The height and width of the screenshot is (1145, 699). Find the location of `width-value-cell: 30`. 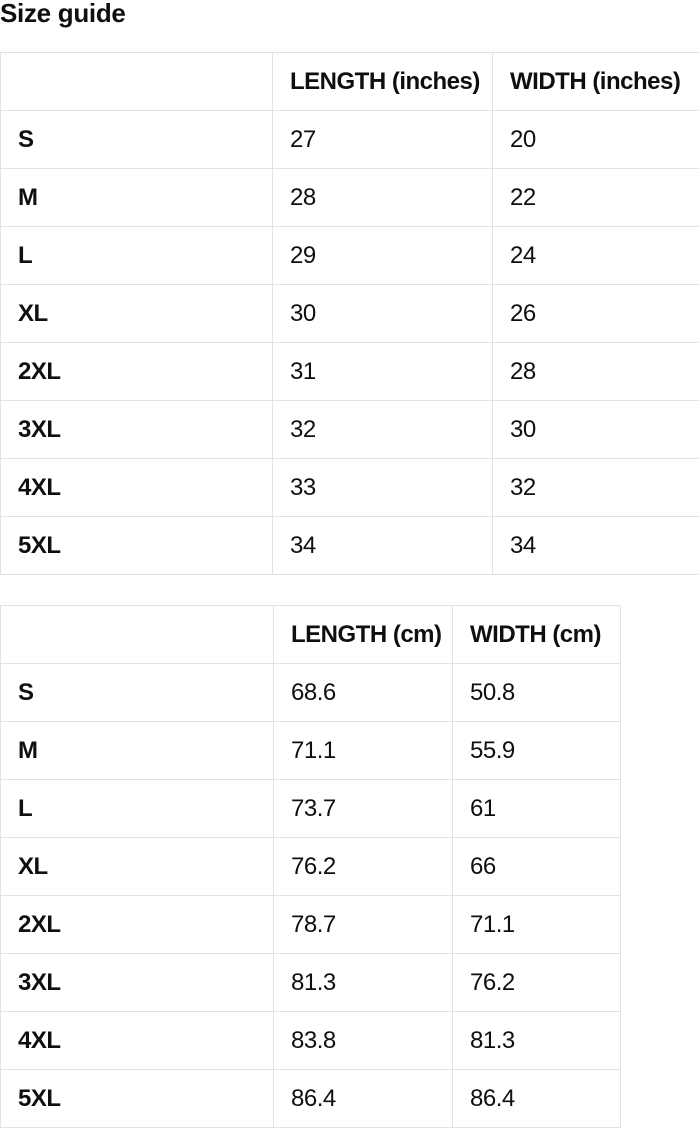

width-value-cell: 30 is located at coordinates (595, 429).